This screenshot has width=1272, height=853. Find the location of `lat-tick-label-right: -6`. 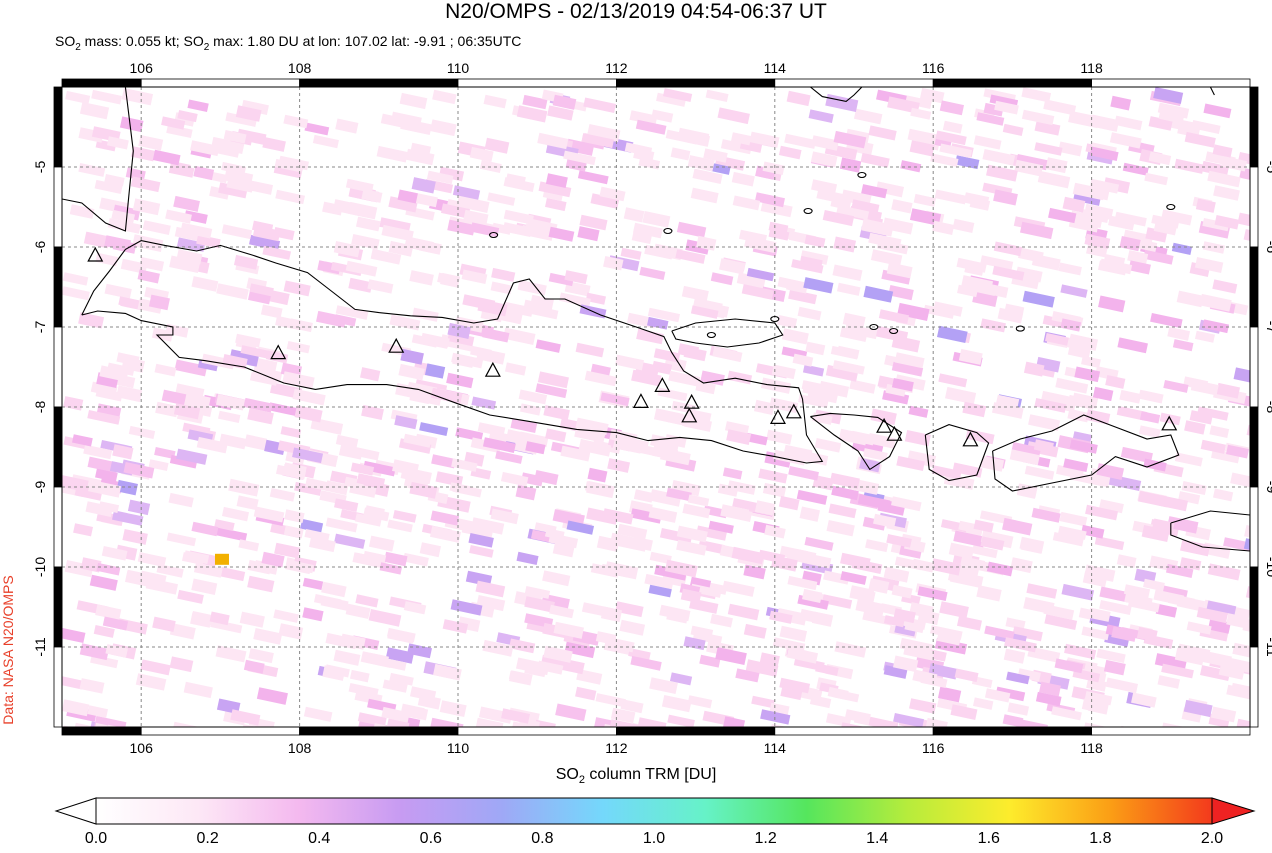

lat-tick-label-right: -6 is located at coordinates (1268, 247).